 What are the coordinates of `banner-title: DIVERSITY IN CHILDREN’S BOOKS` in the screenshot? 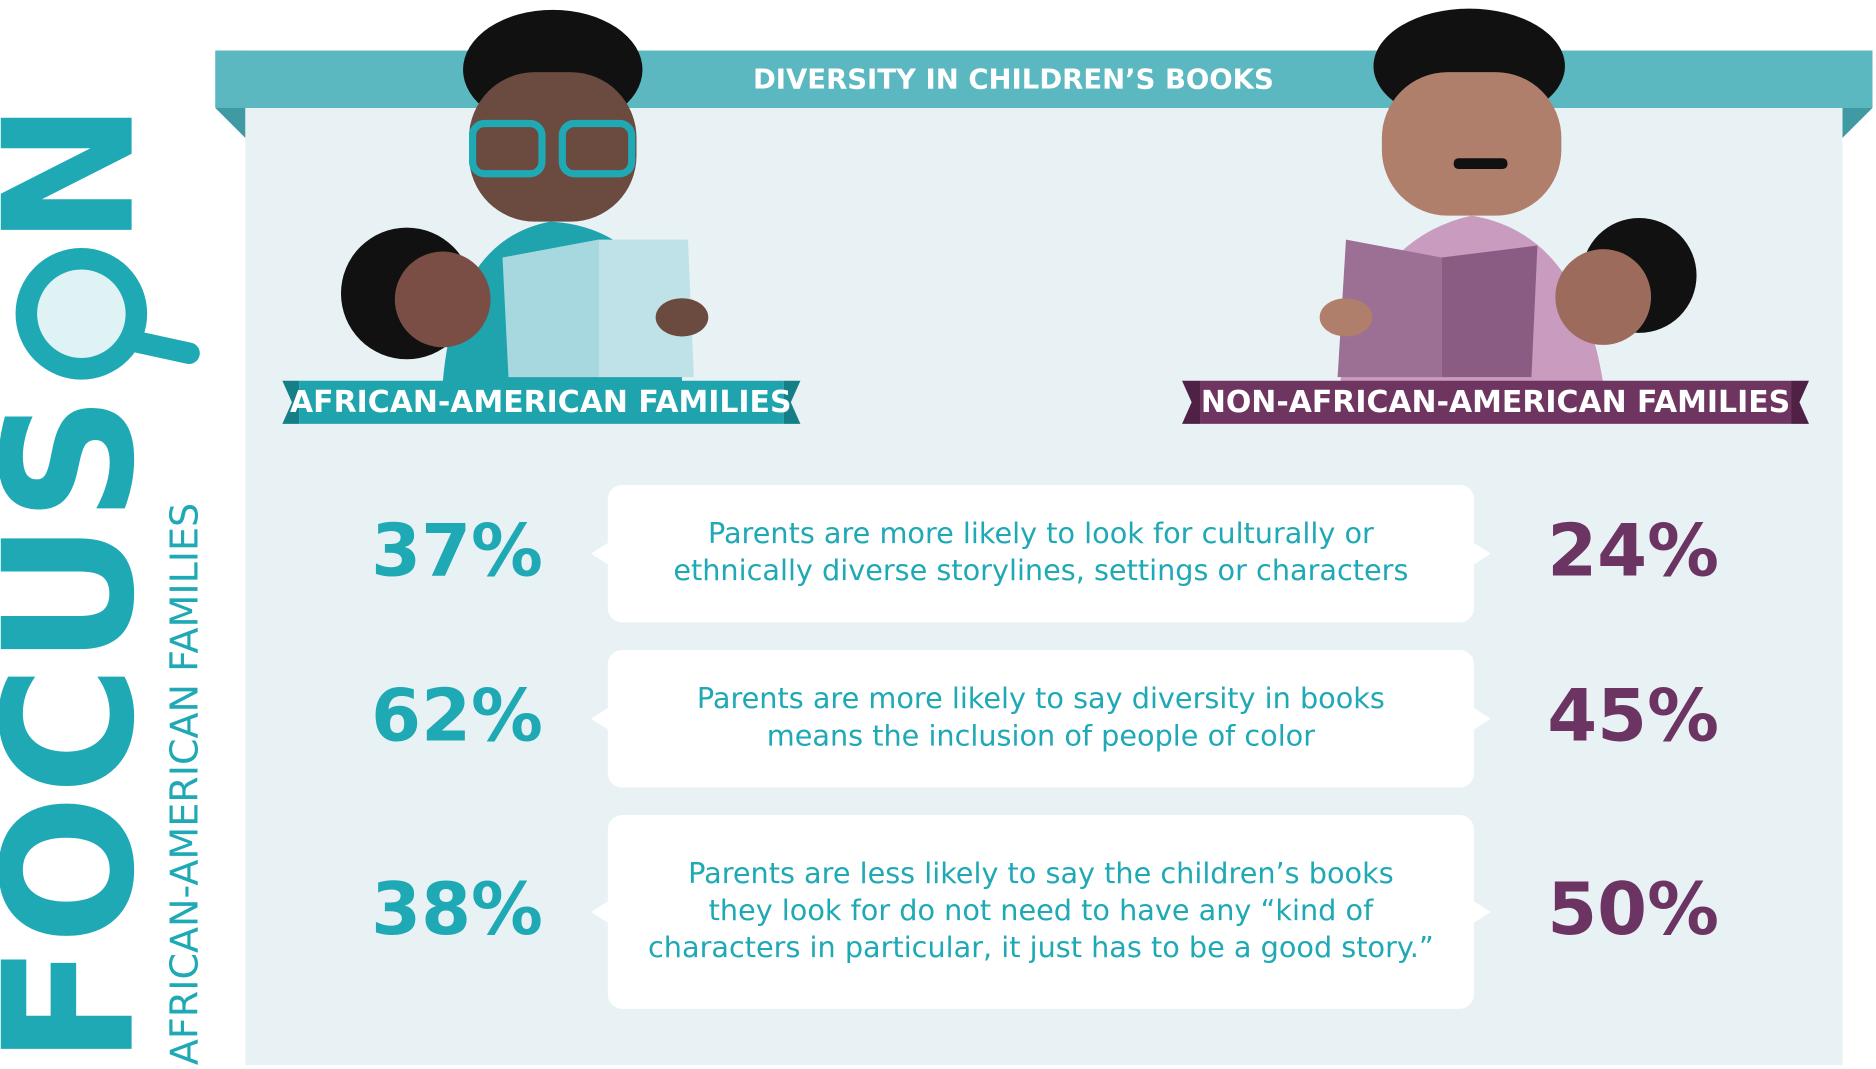 It's located at (1013, 79).